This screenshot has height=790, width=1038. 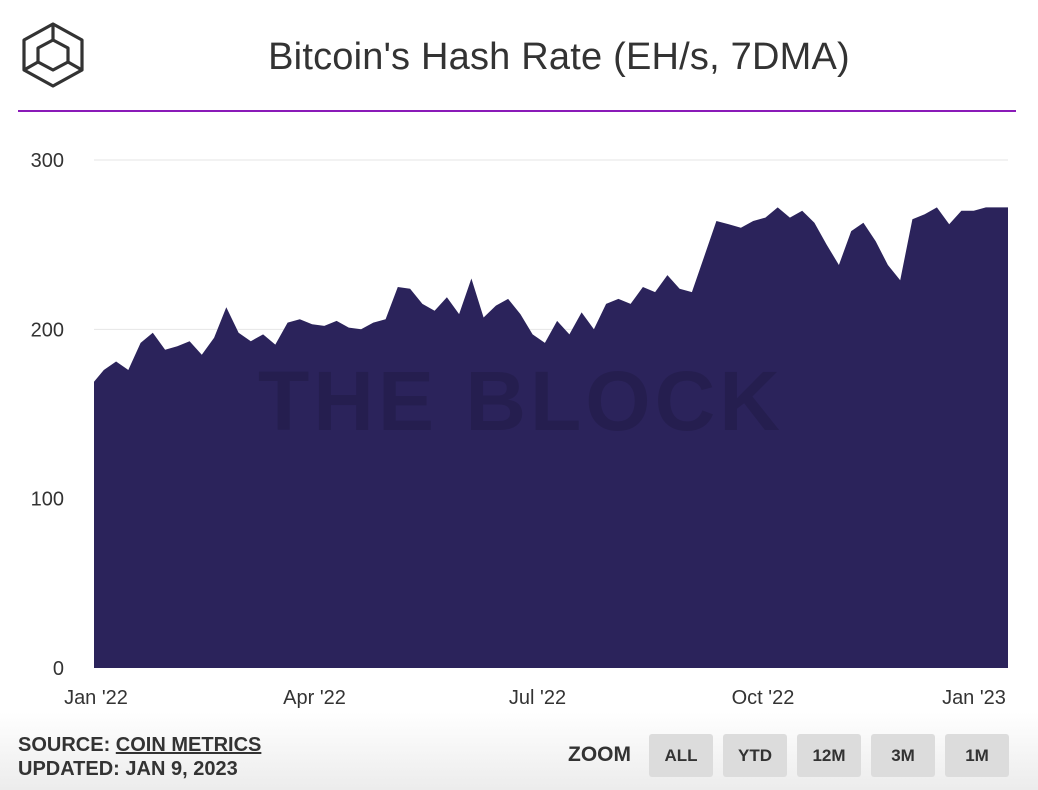 I want to click on x-tick-label: Jan '23, so click(x=974, y=698).